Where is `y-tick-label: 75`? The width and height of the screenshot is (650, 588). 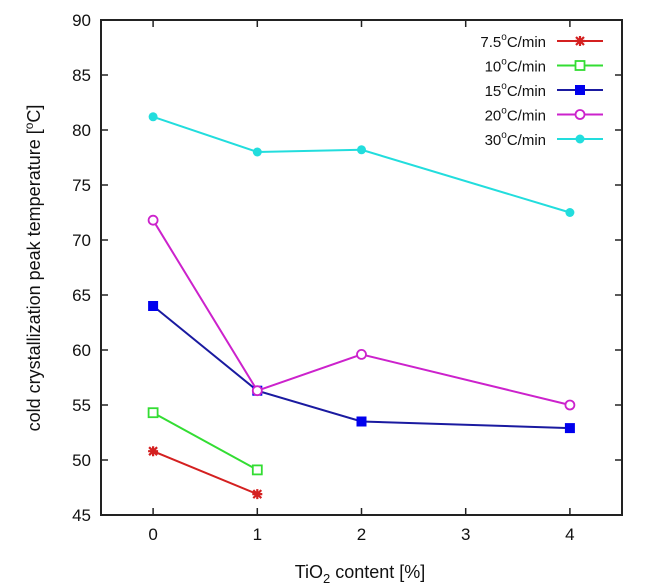 y-tick-label: 75 is located at coordinates (81, 185).